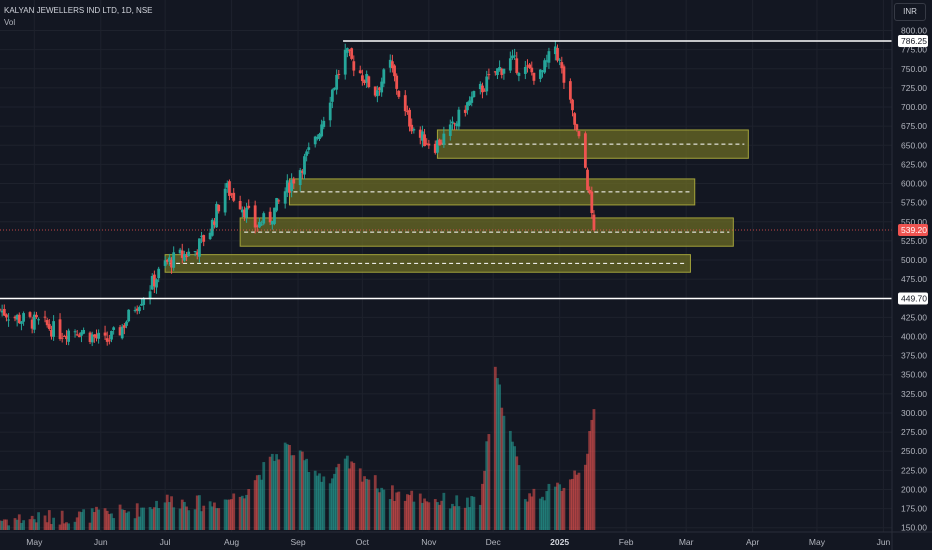  What do you see at coordinates (914, 298) in the screenshot?
I see `price-tag-label: 449.70` at bounding box center [914, 298].